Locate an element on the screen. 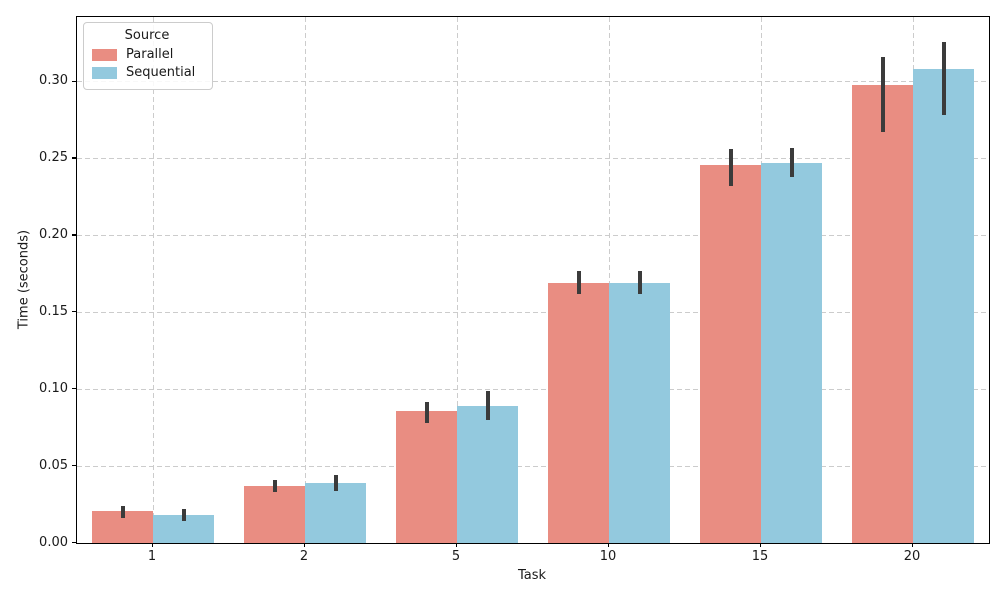  x-tick-label: 5 is located at coordinates (456, 556).